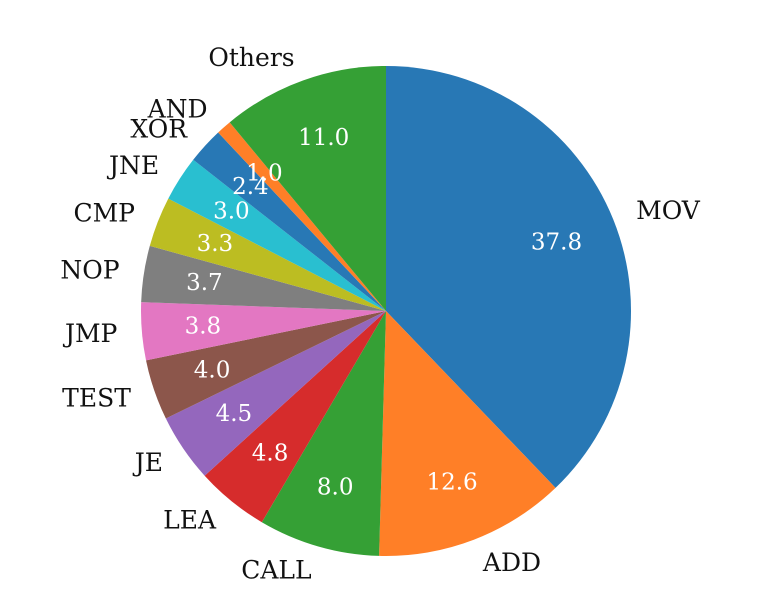 The image size is (762, 602). Describe the element at coordinates (276, 570) in the screenshot. I see `category-label-call: CALL` at that location.